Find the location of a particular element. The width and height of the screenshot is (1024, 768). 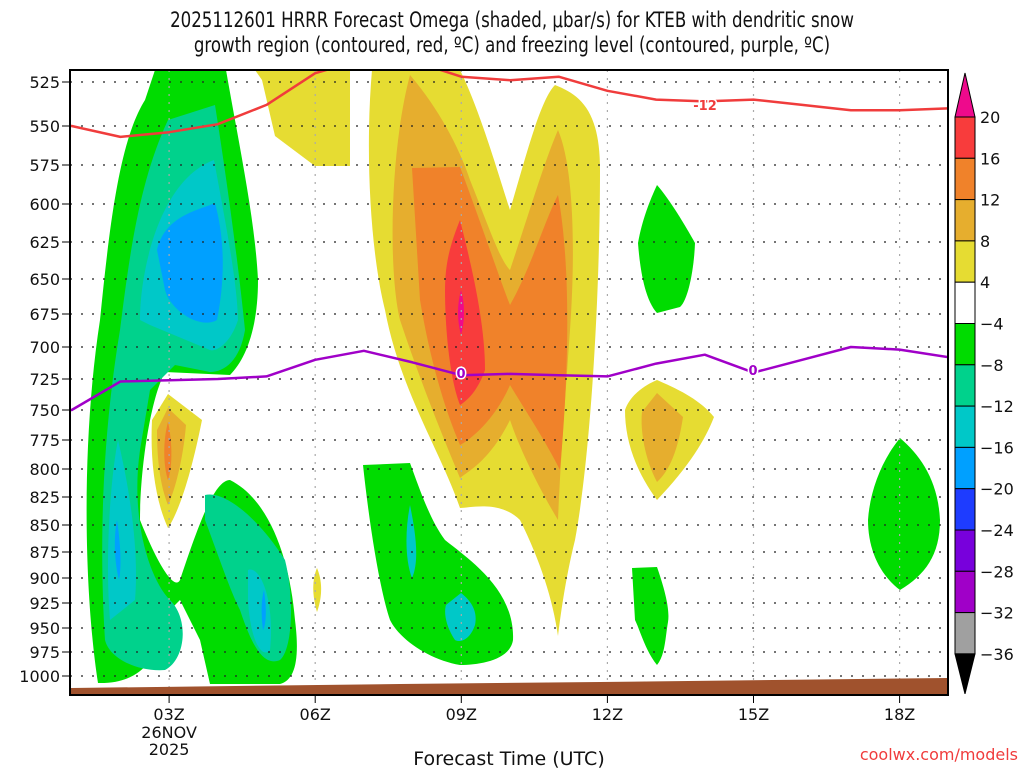

colorbar-label: 12 is located at coordinates (990, 200).